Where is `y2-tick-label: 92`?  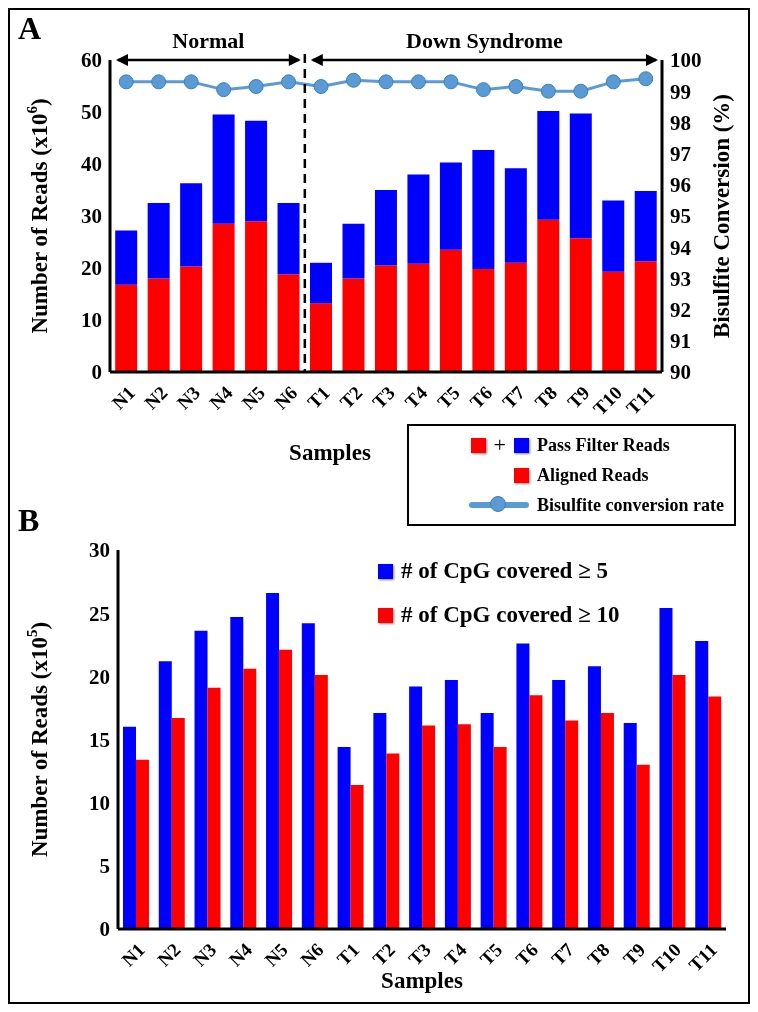
y2-tick-label: 92 is located at coordinates (680, 310).